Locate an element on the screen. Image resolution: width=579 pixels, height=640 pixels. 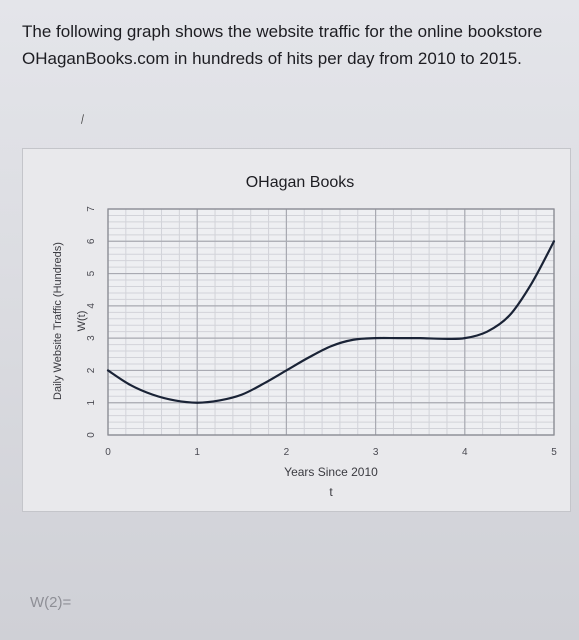
chart-title: OHagan Books is located at coordinates (300, 182).